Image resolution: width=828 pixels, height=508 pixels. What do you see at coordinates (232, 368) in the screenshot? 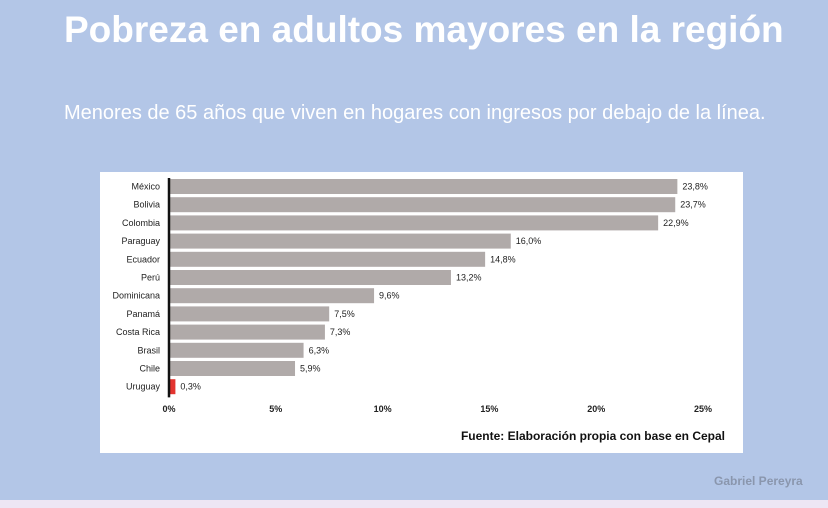
I see `bar-chile` at bounding box center [232, 368].